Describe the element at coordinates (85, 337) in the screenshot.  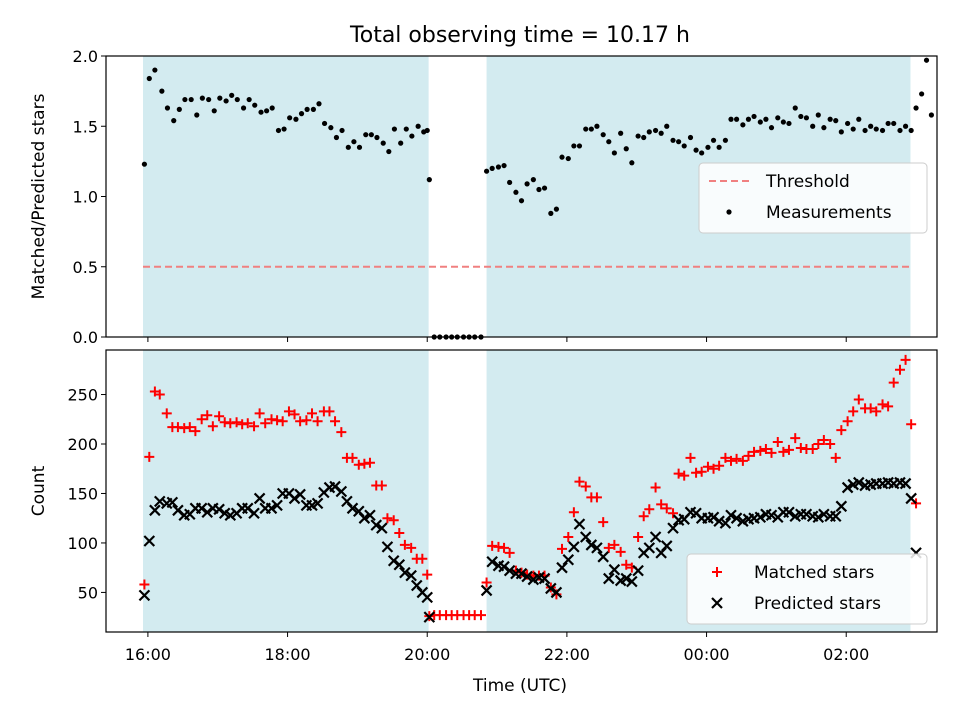
I see `y-tick-label: 0.0` at that location.